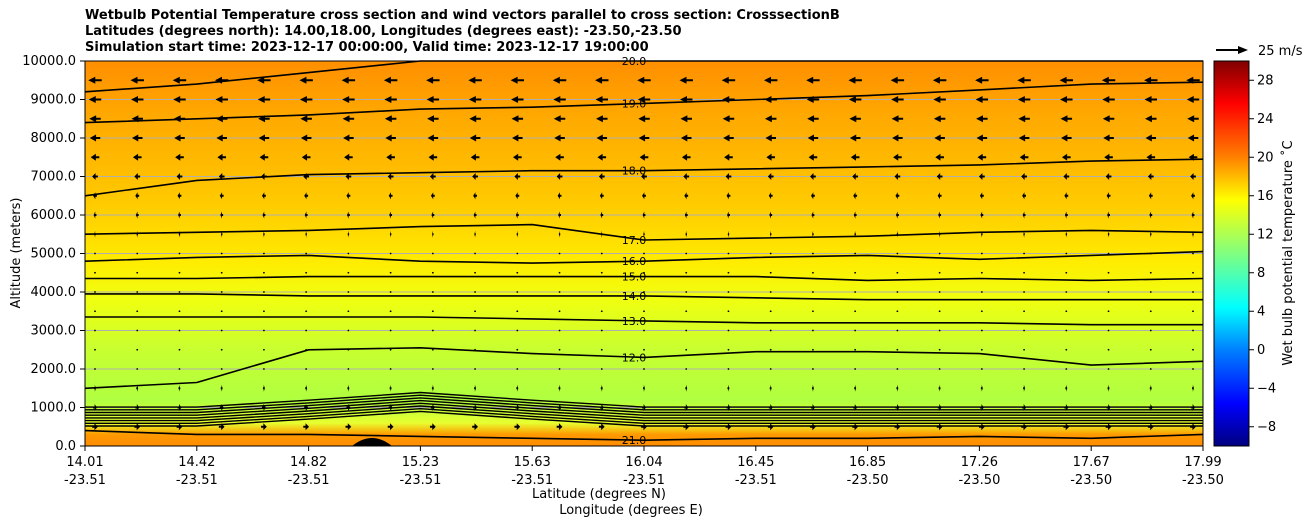 The width and height of the screenshot is (1311, 526). I want to click on x-tick-label-lat: 15.63, so click(532, 462).